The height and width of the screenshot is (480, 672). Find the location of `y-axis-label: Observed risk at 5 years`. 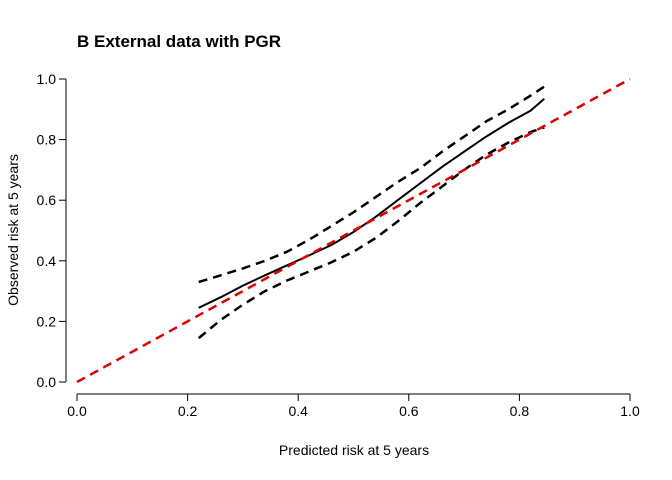

y-axis-label: Observed risk at 5 years is located at coordinates (13, 230).